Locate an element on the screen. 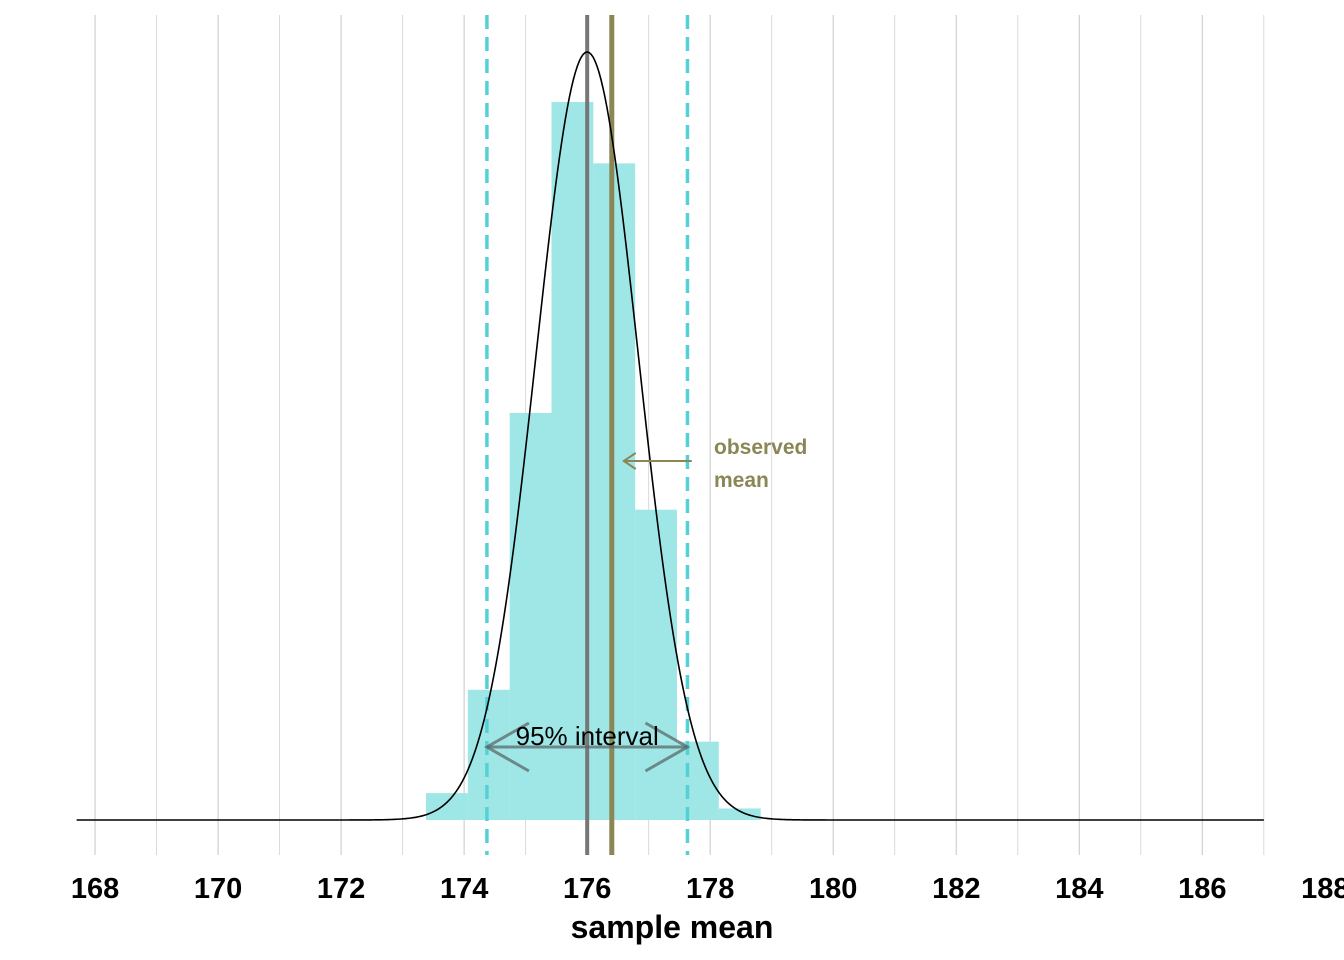  x-tick-label: 188 is located at coordinates (1322, 889).